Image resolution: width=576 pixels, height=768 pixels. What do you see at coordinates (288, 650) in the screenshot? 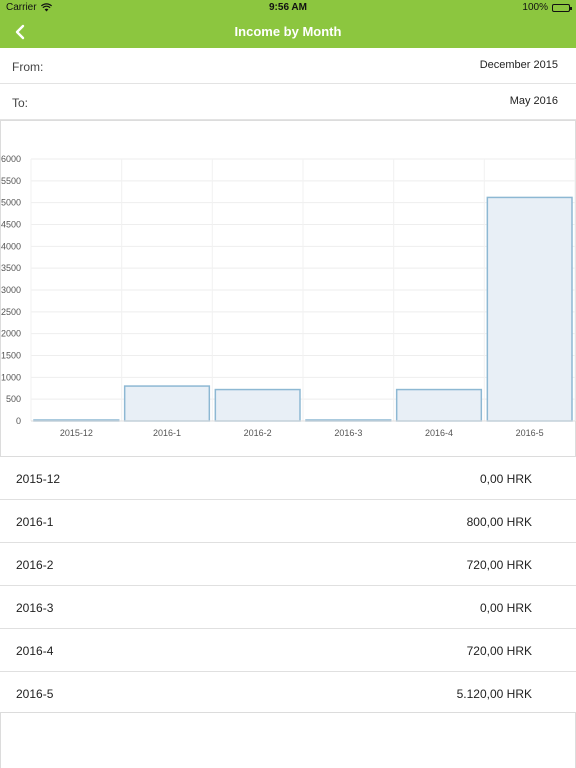
I see `list-item: 2016-4 720,00 HRK` at bounding box center [288, 650].